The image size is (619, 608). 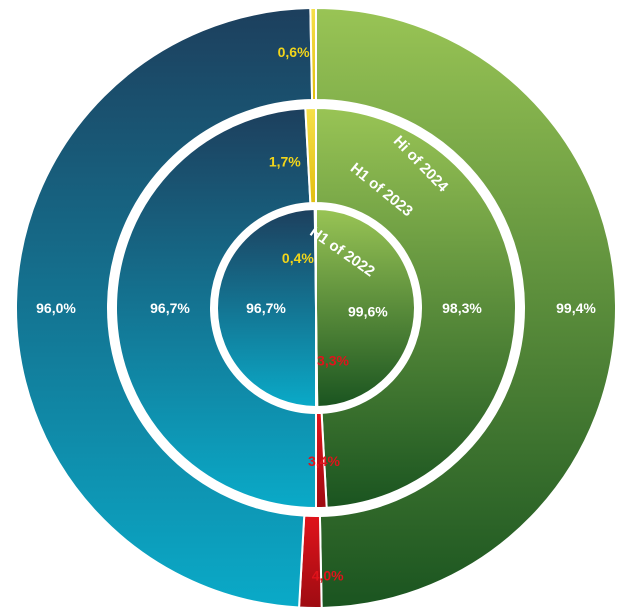 I want to click on data-label-h1-of-2023-green: 98,3%, so click(x=462, y=308).